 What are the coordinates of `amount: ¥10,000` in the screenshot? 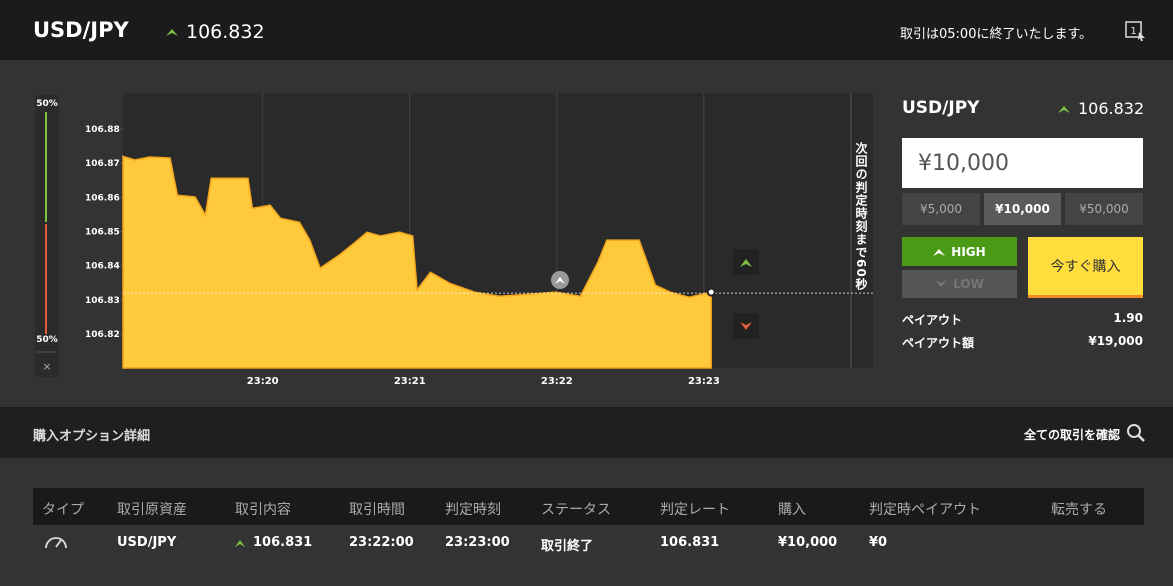 It's located at (963, 163).